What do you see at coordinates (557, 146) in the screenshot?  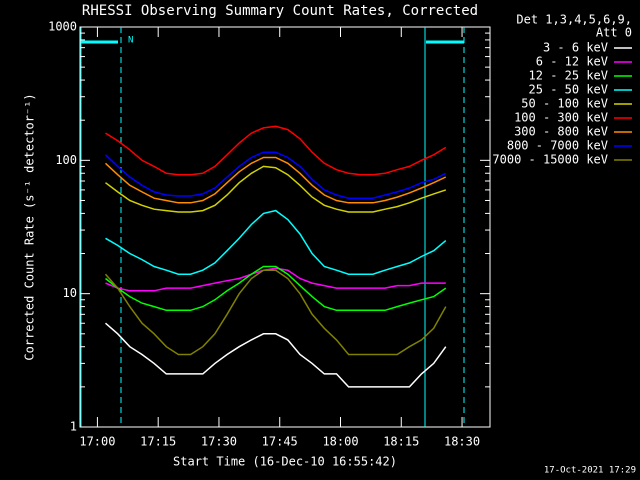 I see `legend-label: 800 - 7000 keV` at bounding box center [557, 146].